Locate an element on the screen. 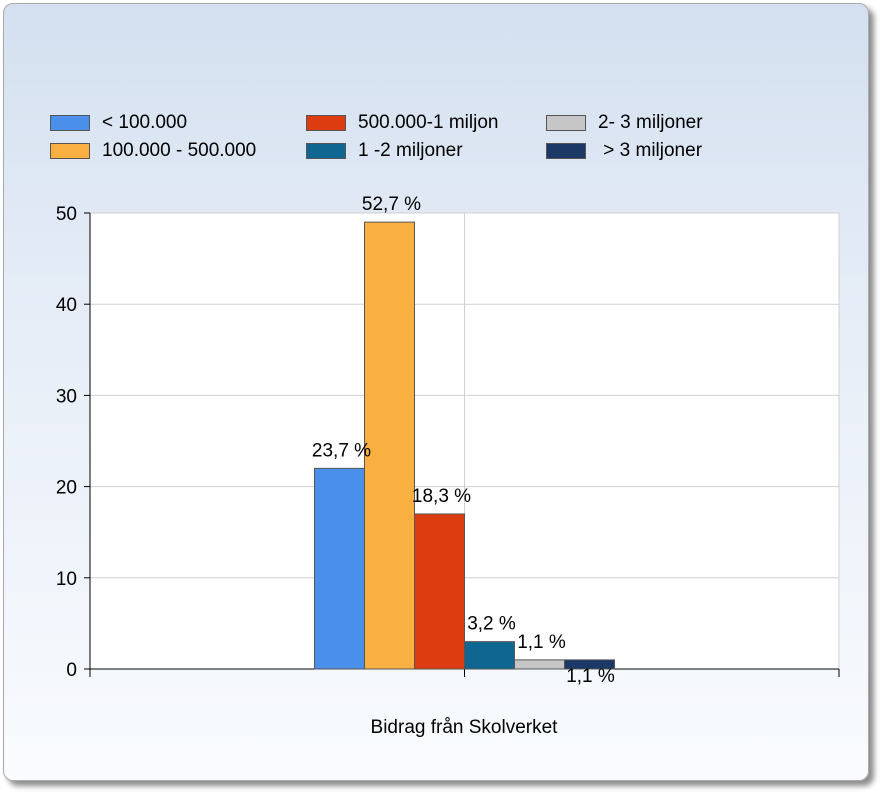 This screenshot has width=882, height=792. legend-item-500000-1-miljon: 500.000-1 miljon is located at coordinates (402, 123).